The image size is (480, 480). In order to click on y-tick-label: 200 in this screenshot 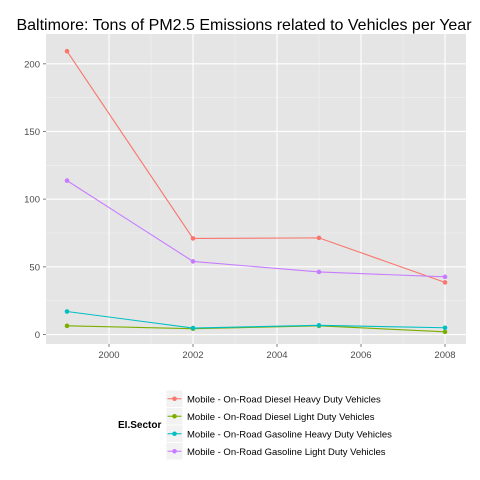, I will do `click(32, 64)`.